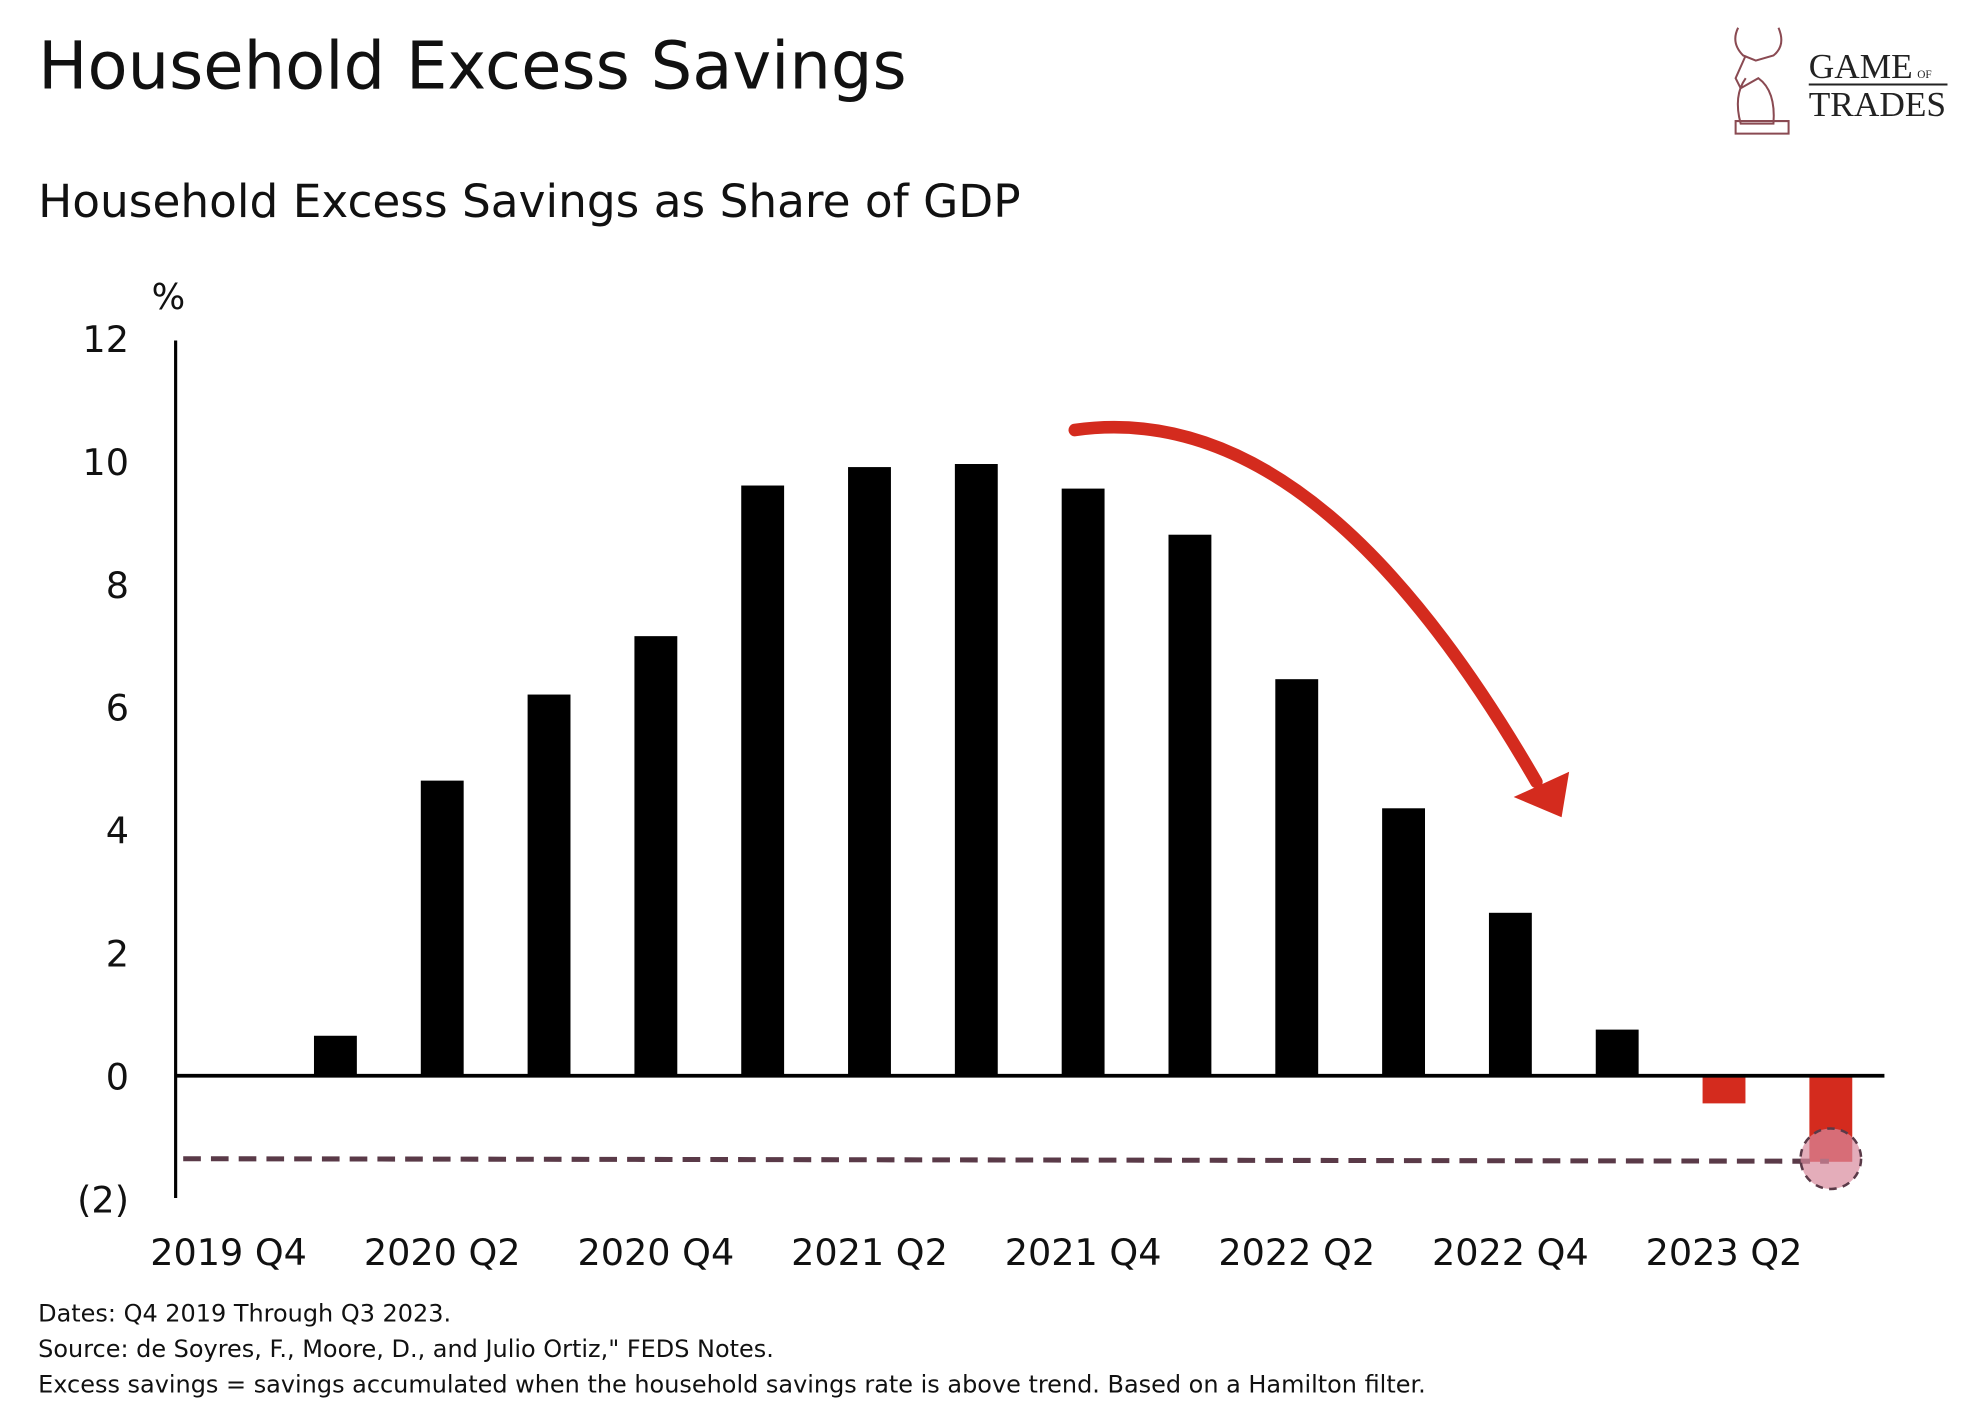 This screenshot has height=1420, width=1968. I want to click on svg-text: GAME, so click(1861, 66).